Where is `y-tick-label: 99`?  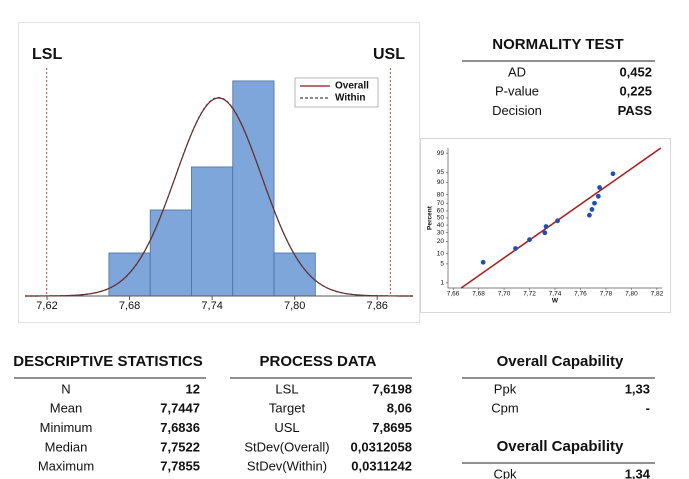
y-tick-label: 99 is located at coordinates (441, 153).